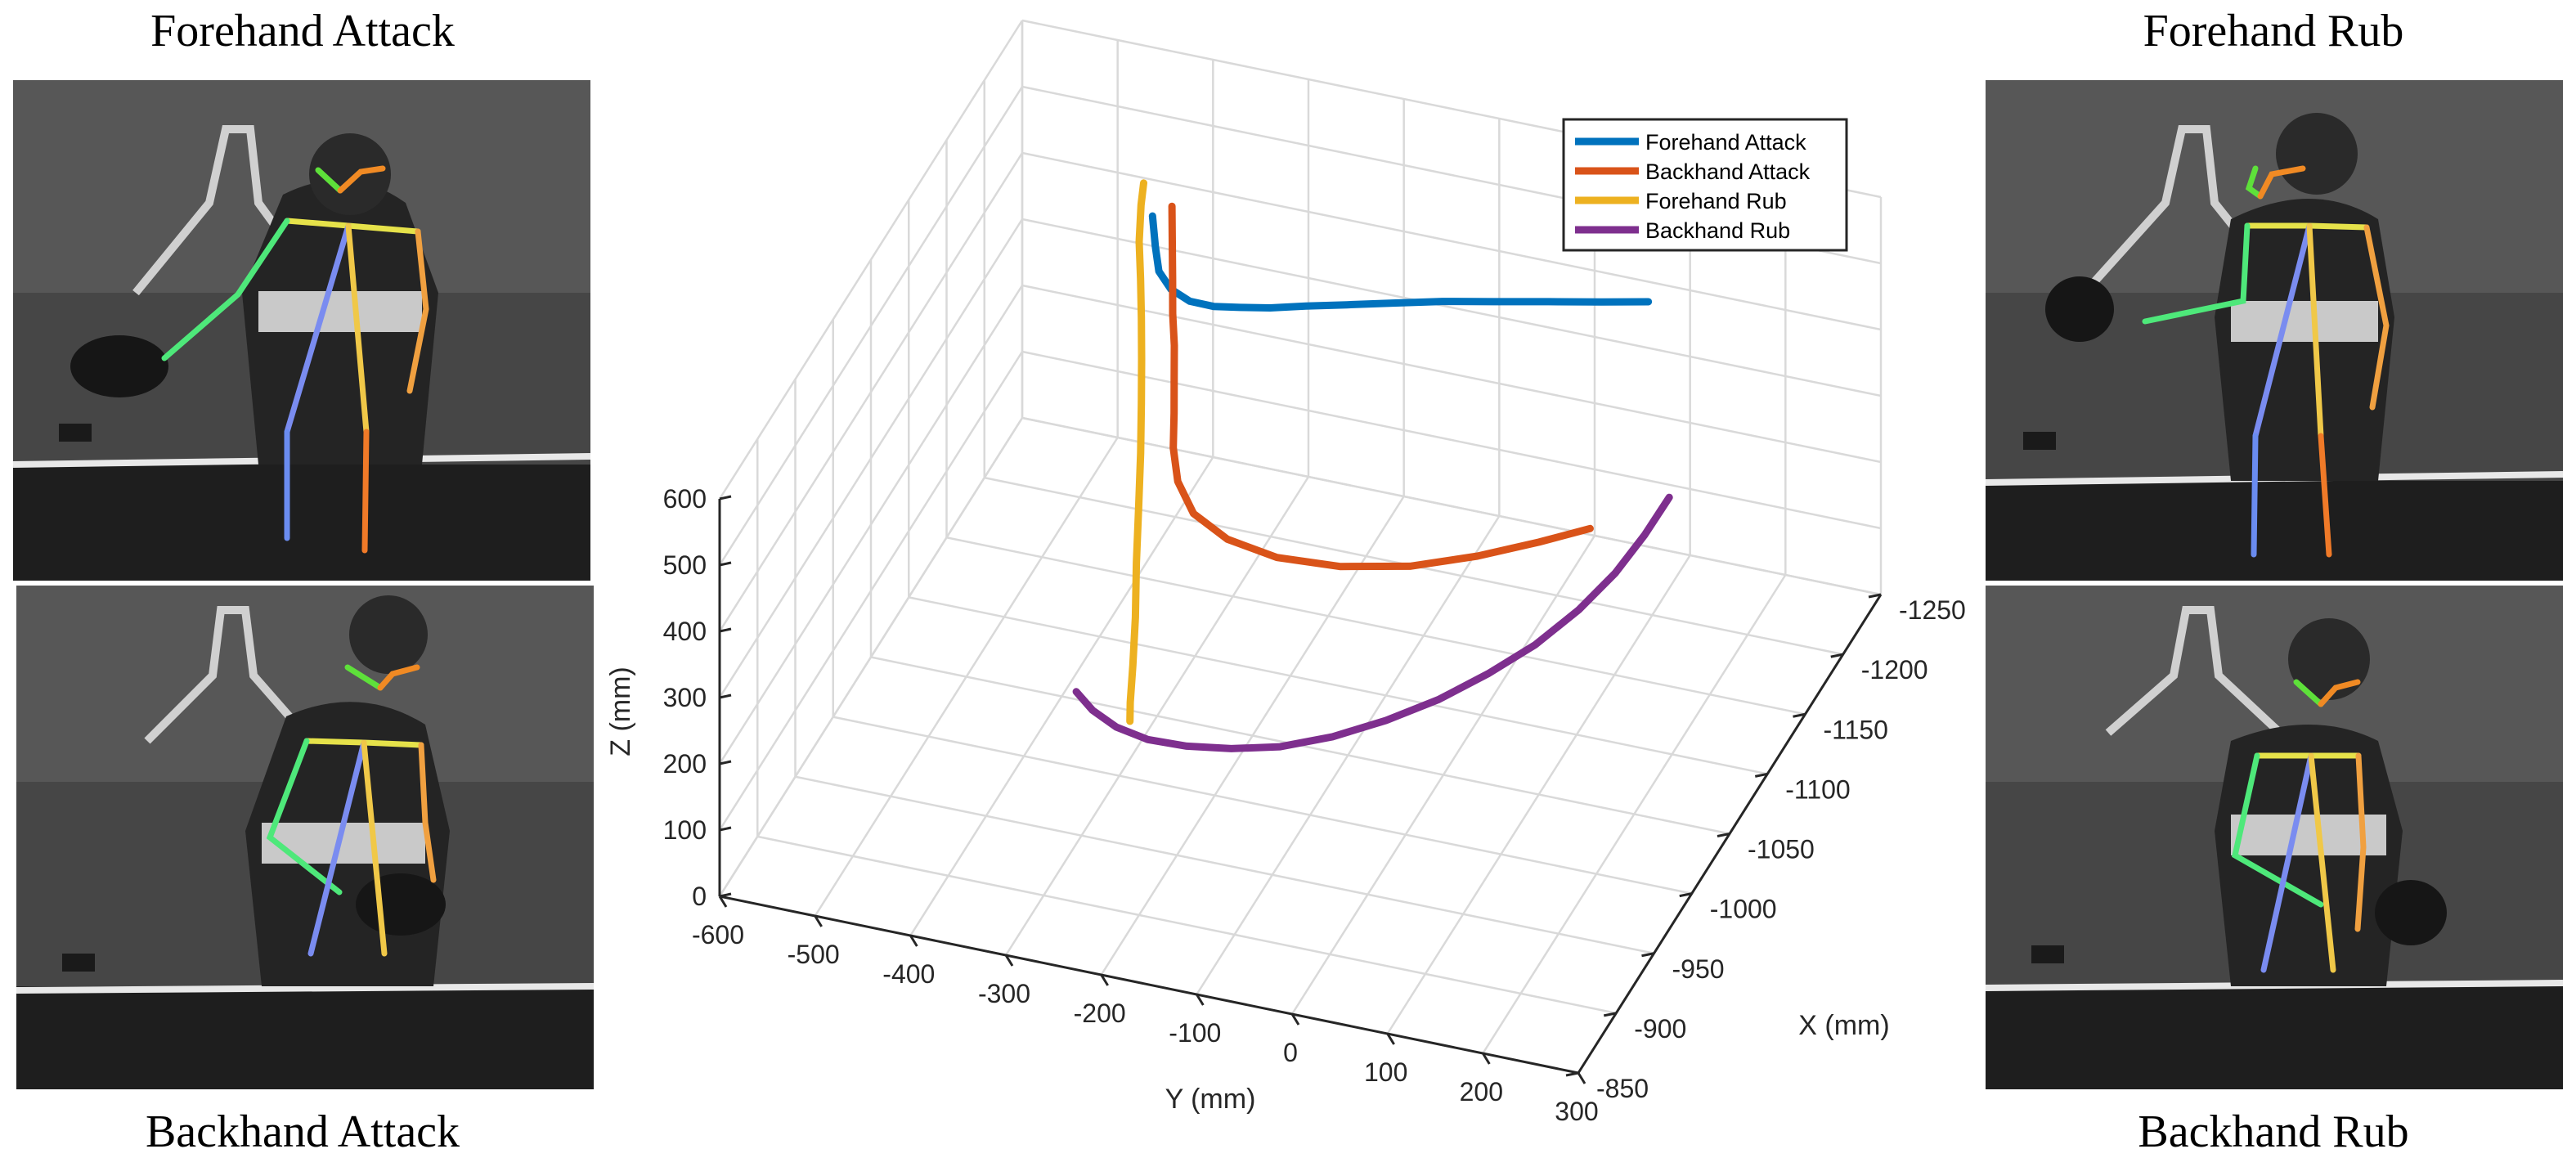 The width and height of the screenshot is (2576, 1176). I want to click on legend-label: Backhand Rub, so click(1717, 230).